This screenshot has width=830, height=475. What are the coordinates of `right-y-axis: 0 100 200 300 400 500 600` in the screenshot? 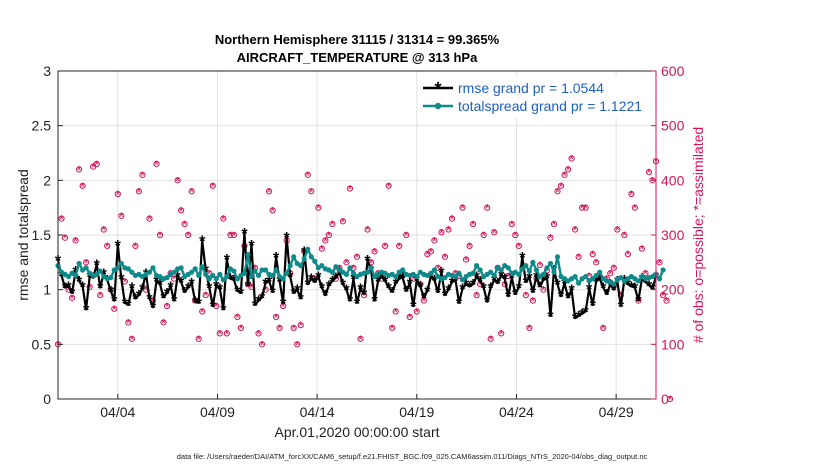 It's located at (668, 235).